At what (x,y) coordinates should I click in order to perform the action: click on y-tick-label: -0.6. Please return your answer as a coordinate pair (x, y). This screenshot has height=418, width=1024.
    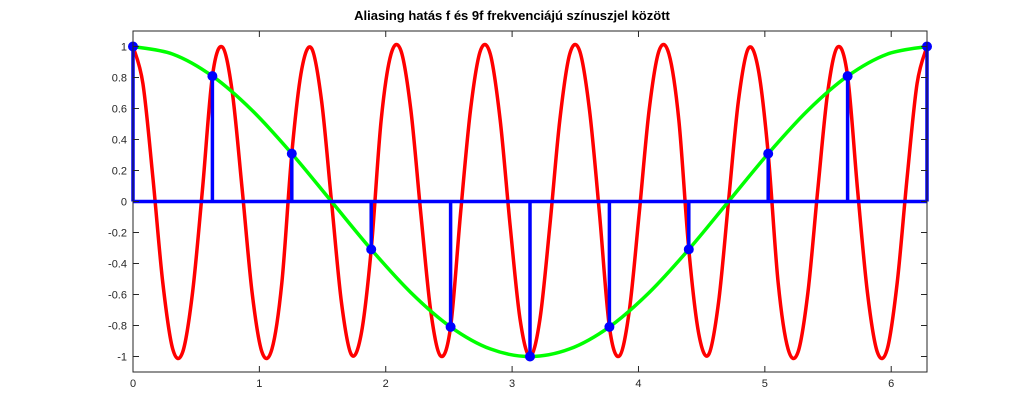
    Looking at the image, I should click on (117, 296).